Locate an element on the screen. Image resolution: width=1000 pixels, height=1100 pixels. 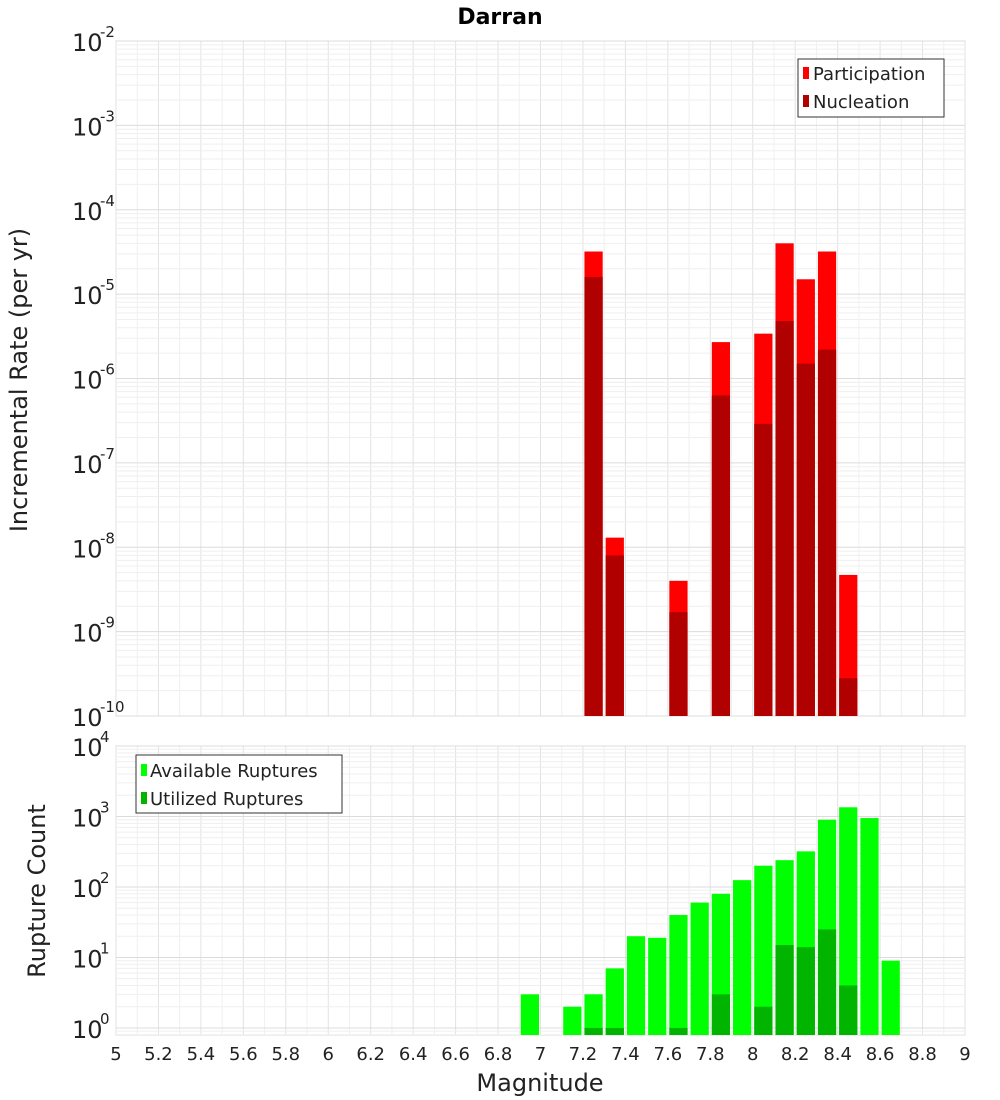
top-y-tick-exponent: -9 is located at coordinates (107, 623).